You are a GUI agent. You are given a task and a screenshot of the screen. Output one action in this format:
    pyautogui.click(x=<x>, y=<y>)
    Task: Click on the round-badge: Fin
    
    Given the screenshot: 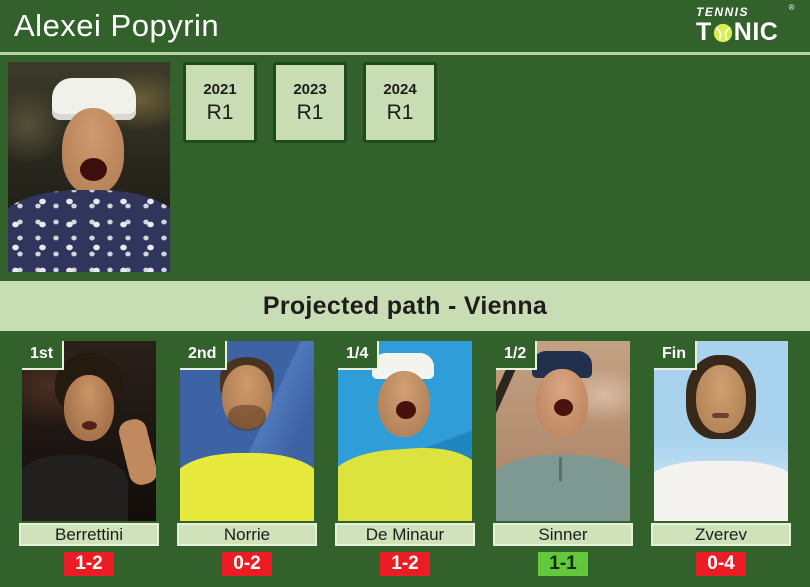 What is the action you would take?
    pyautogui.click(x=675, y=355)
    